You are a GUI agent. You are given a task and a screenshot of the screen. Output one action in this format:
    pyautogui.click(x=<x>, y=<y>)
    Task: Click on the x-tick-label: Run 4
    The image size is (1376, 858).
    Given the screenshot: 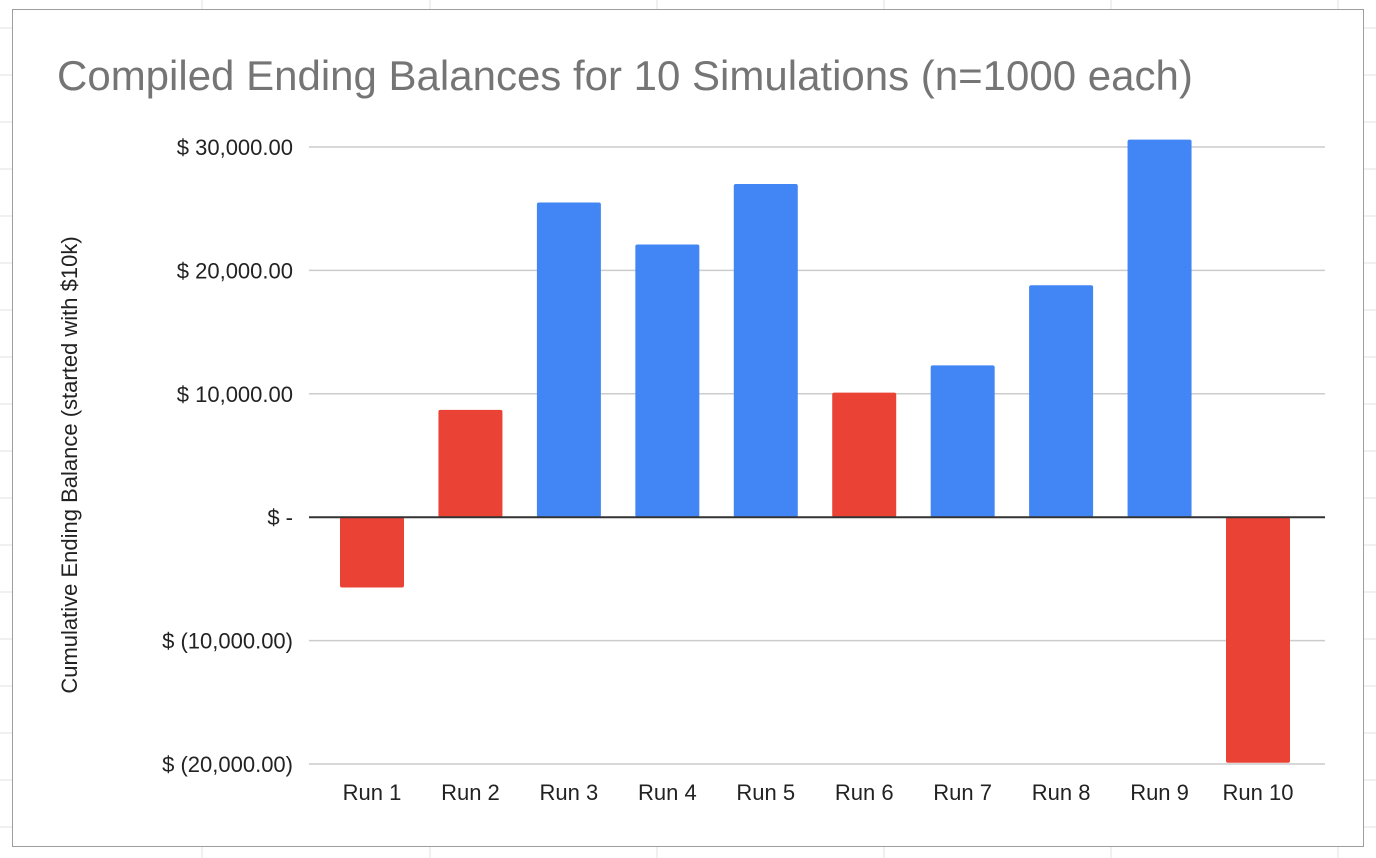 What is the action you would take?
    pyautogui.click(x=667, y=792)
    